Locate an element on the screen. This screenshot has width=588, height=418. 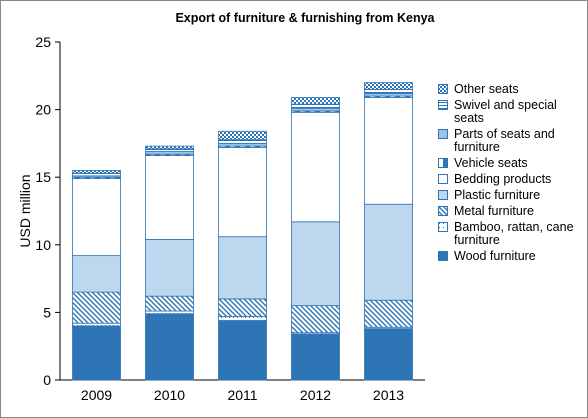
y-tick-label: 10 is located at coordinates (43, 245).